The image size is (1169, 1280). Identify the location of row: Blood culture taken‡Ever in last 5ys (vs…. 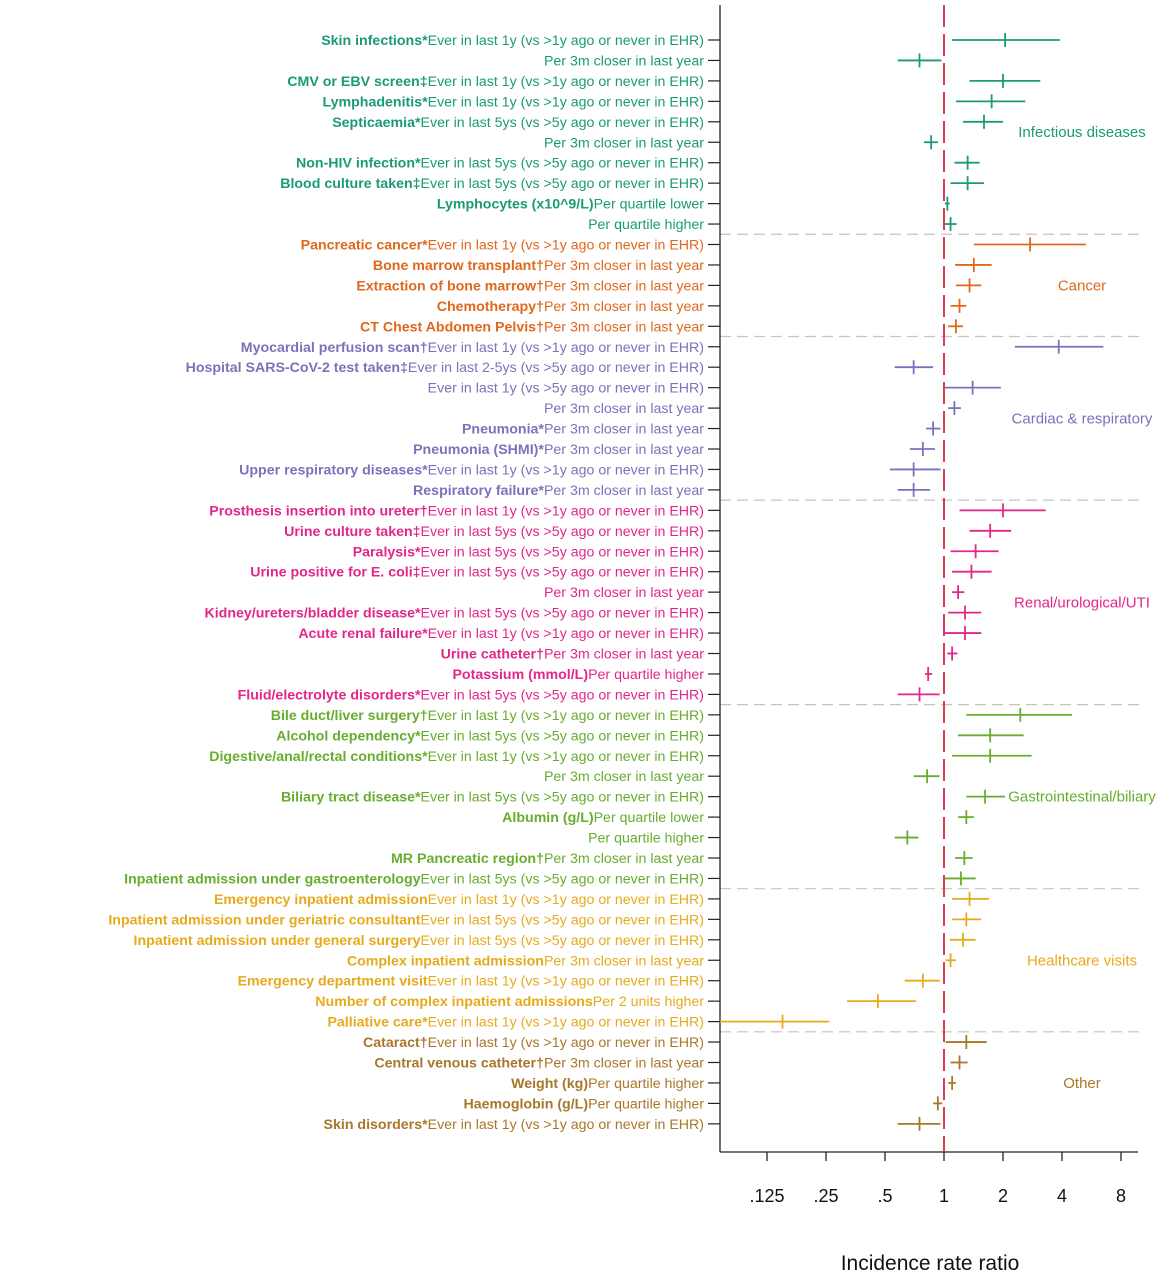
(632, 184).